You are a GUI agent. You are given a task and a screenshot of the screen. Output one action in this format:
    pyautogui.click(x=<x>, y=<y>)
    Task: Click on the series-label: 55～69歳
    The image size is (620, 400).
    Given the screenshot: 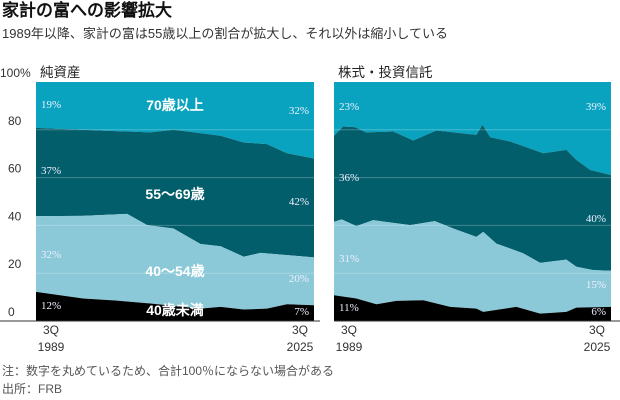 What is the action you would take?
    pyautogui.click(x=174, y=194)
    